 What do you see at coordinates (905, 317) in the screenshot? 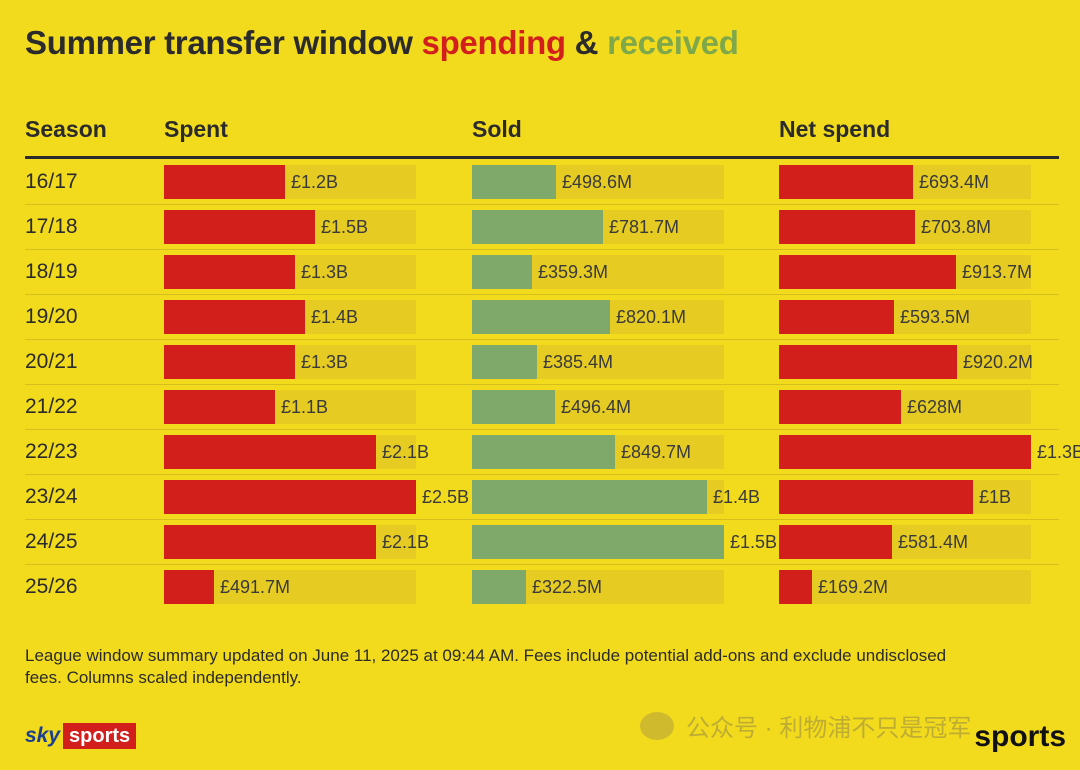
I see `net-track: £593.5M` at bounding box center [905, 317].